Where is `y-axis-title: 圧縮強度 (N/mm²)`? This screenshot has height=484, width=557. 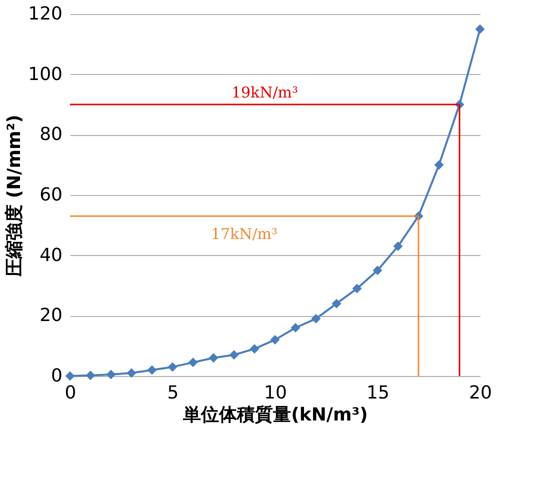
y-axis-title: 圧縮強度 (N/mm²) is located at coordinates (15, 196).